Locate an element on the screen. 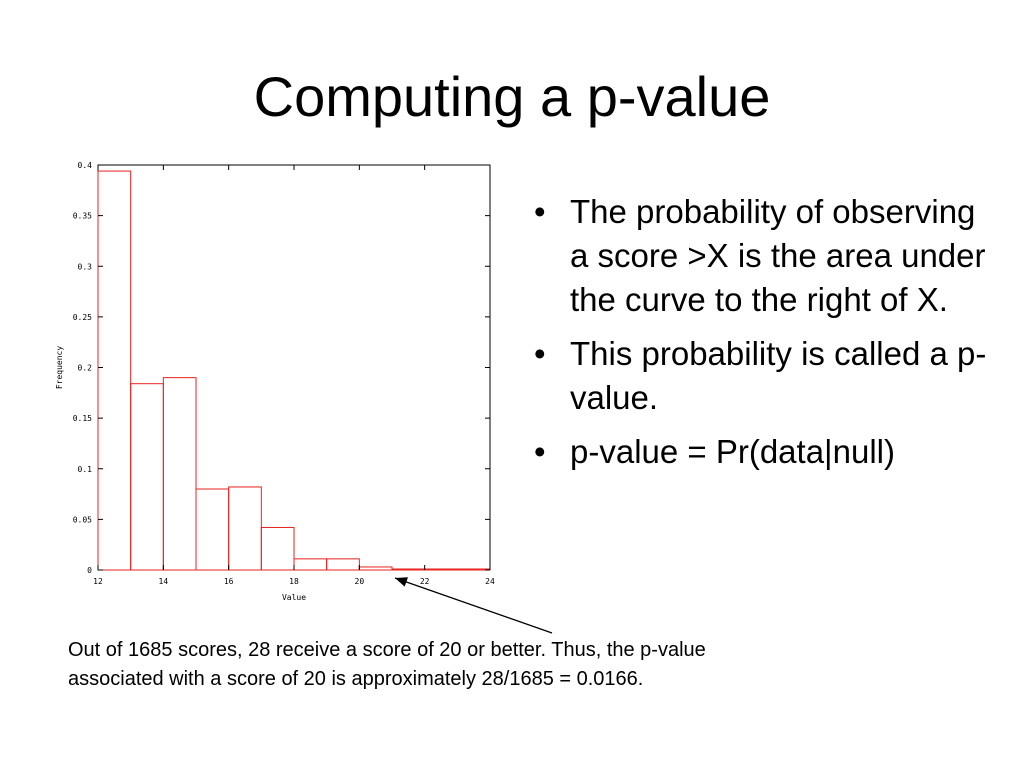 The image size is (1024, 768). x-tick-label: 18 is located at coordinates (294, 581).